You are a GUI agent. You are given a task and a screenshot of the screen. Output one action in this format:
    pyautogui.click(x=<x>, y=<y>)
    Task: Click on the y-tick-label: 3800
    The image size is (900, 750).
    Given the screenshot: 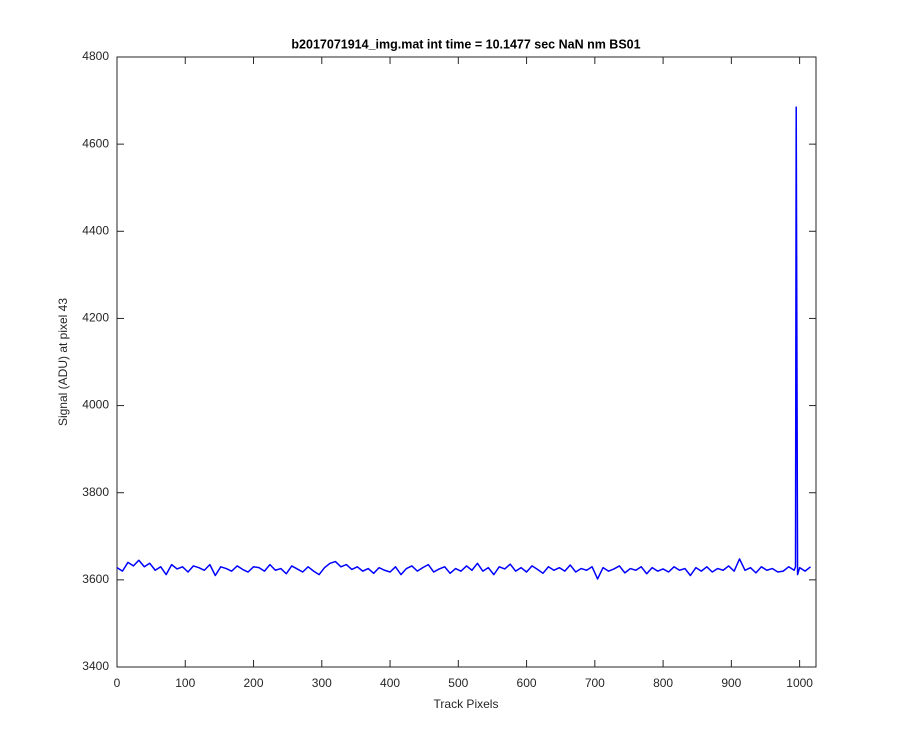 What is the action you would take?
    pyautogui.click(x=95, y=492)
    